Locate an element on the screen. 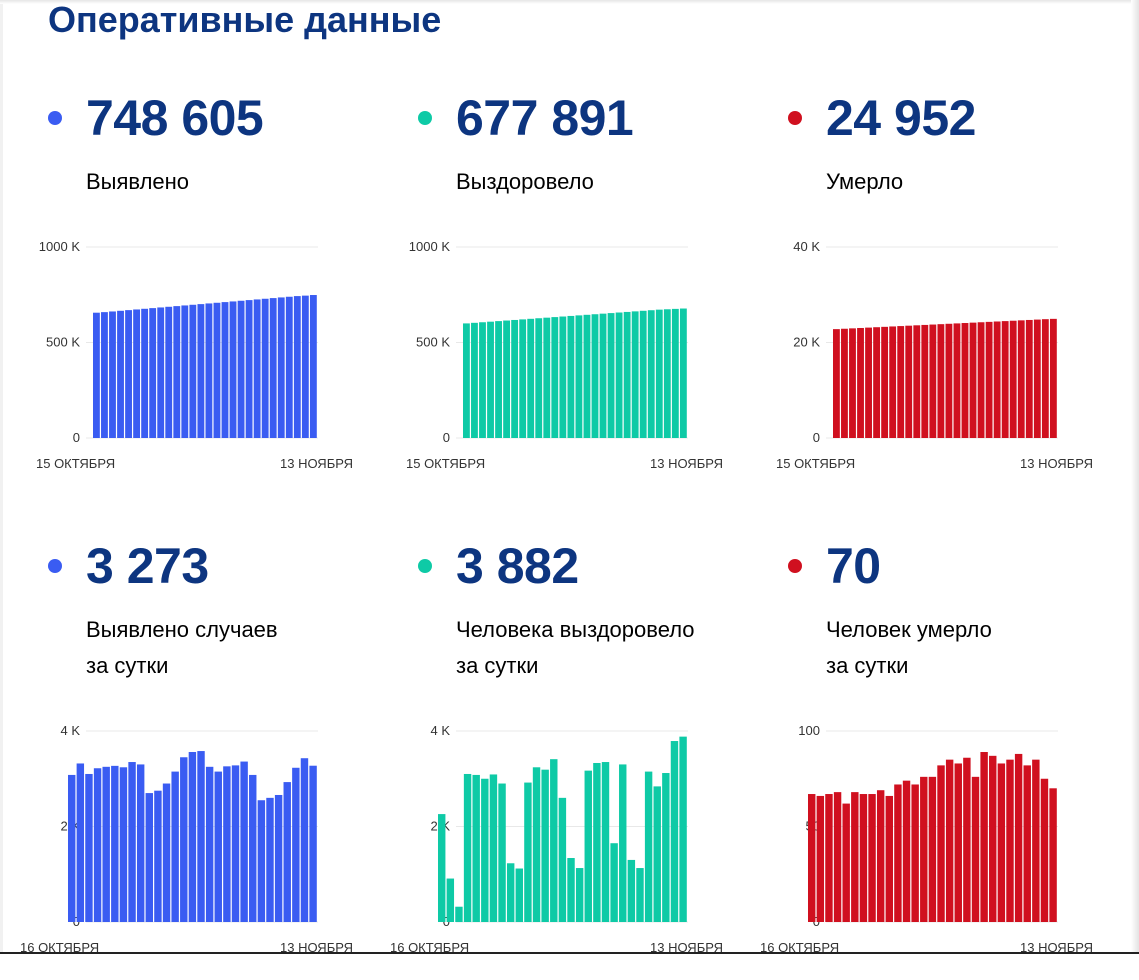 This screenshot has width=1139, height=980. label-line-2: за сутки is located at coordinates (867, 665).